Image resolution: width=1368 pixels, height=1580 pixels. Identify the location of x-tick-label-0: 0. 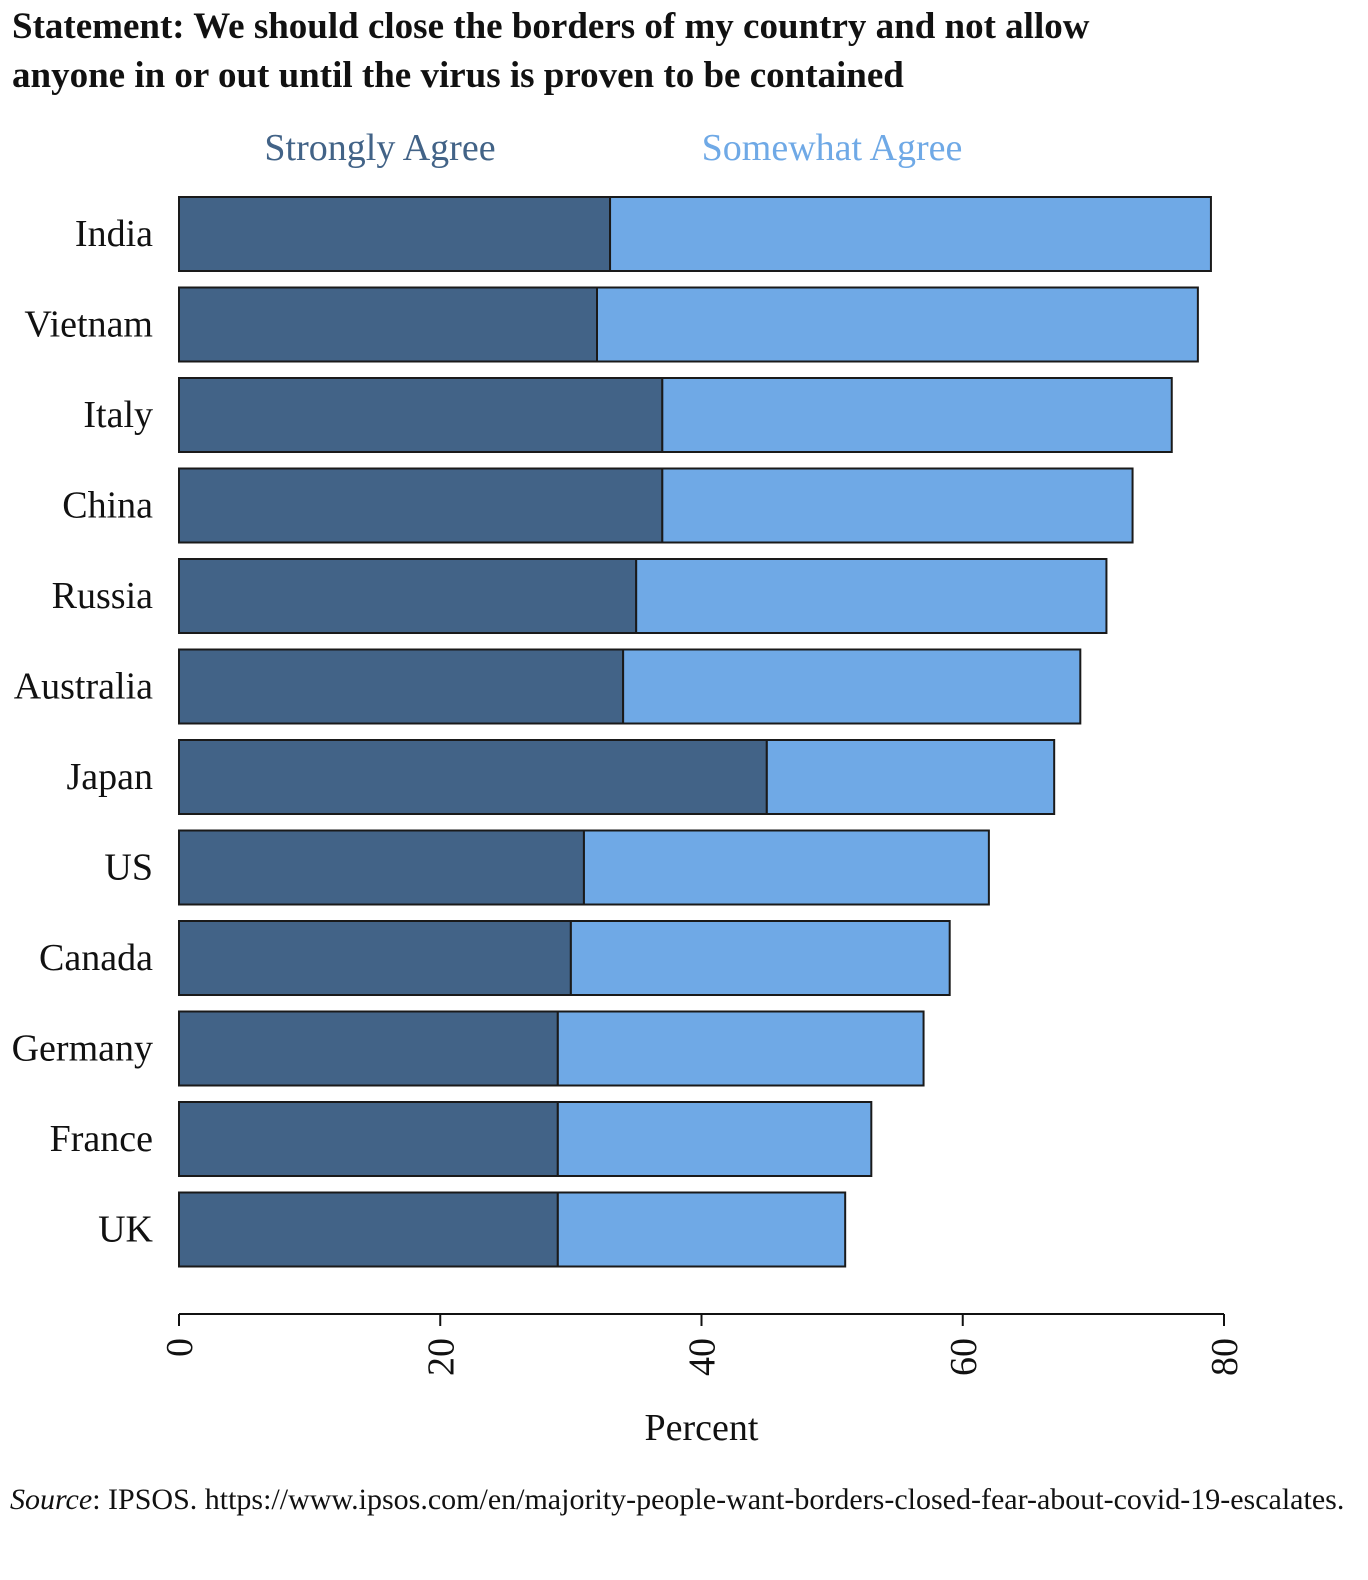
(180, 1347).